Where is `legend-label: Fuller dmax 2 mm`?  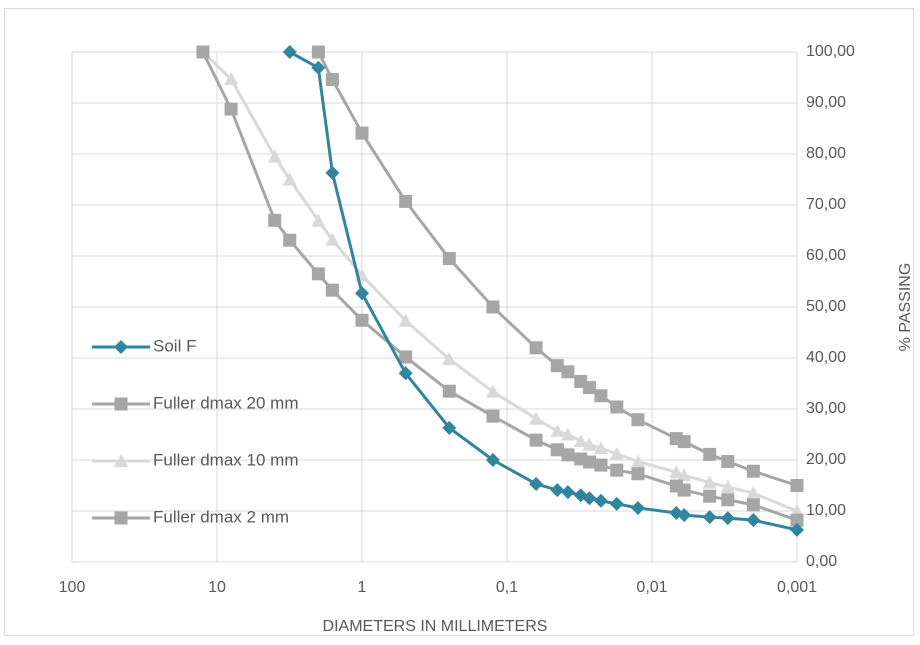 legend-label: Fuller dmax 2 mm is located at coordinates (221, 516).